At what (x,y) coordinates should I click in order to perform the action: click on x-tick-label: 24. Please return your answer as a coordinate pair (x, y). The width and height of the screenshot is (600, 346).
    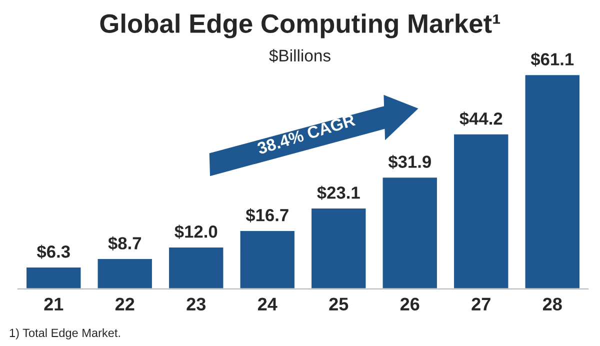
    Looking at the image, I should click on (268, 304).